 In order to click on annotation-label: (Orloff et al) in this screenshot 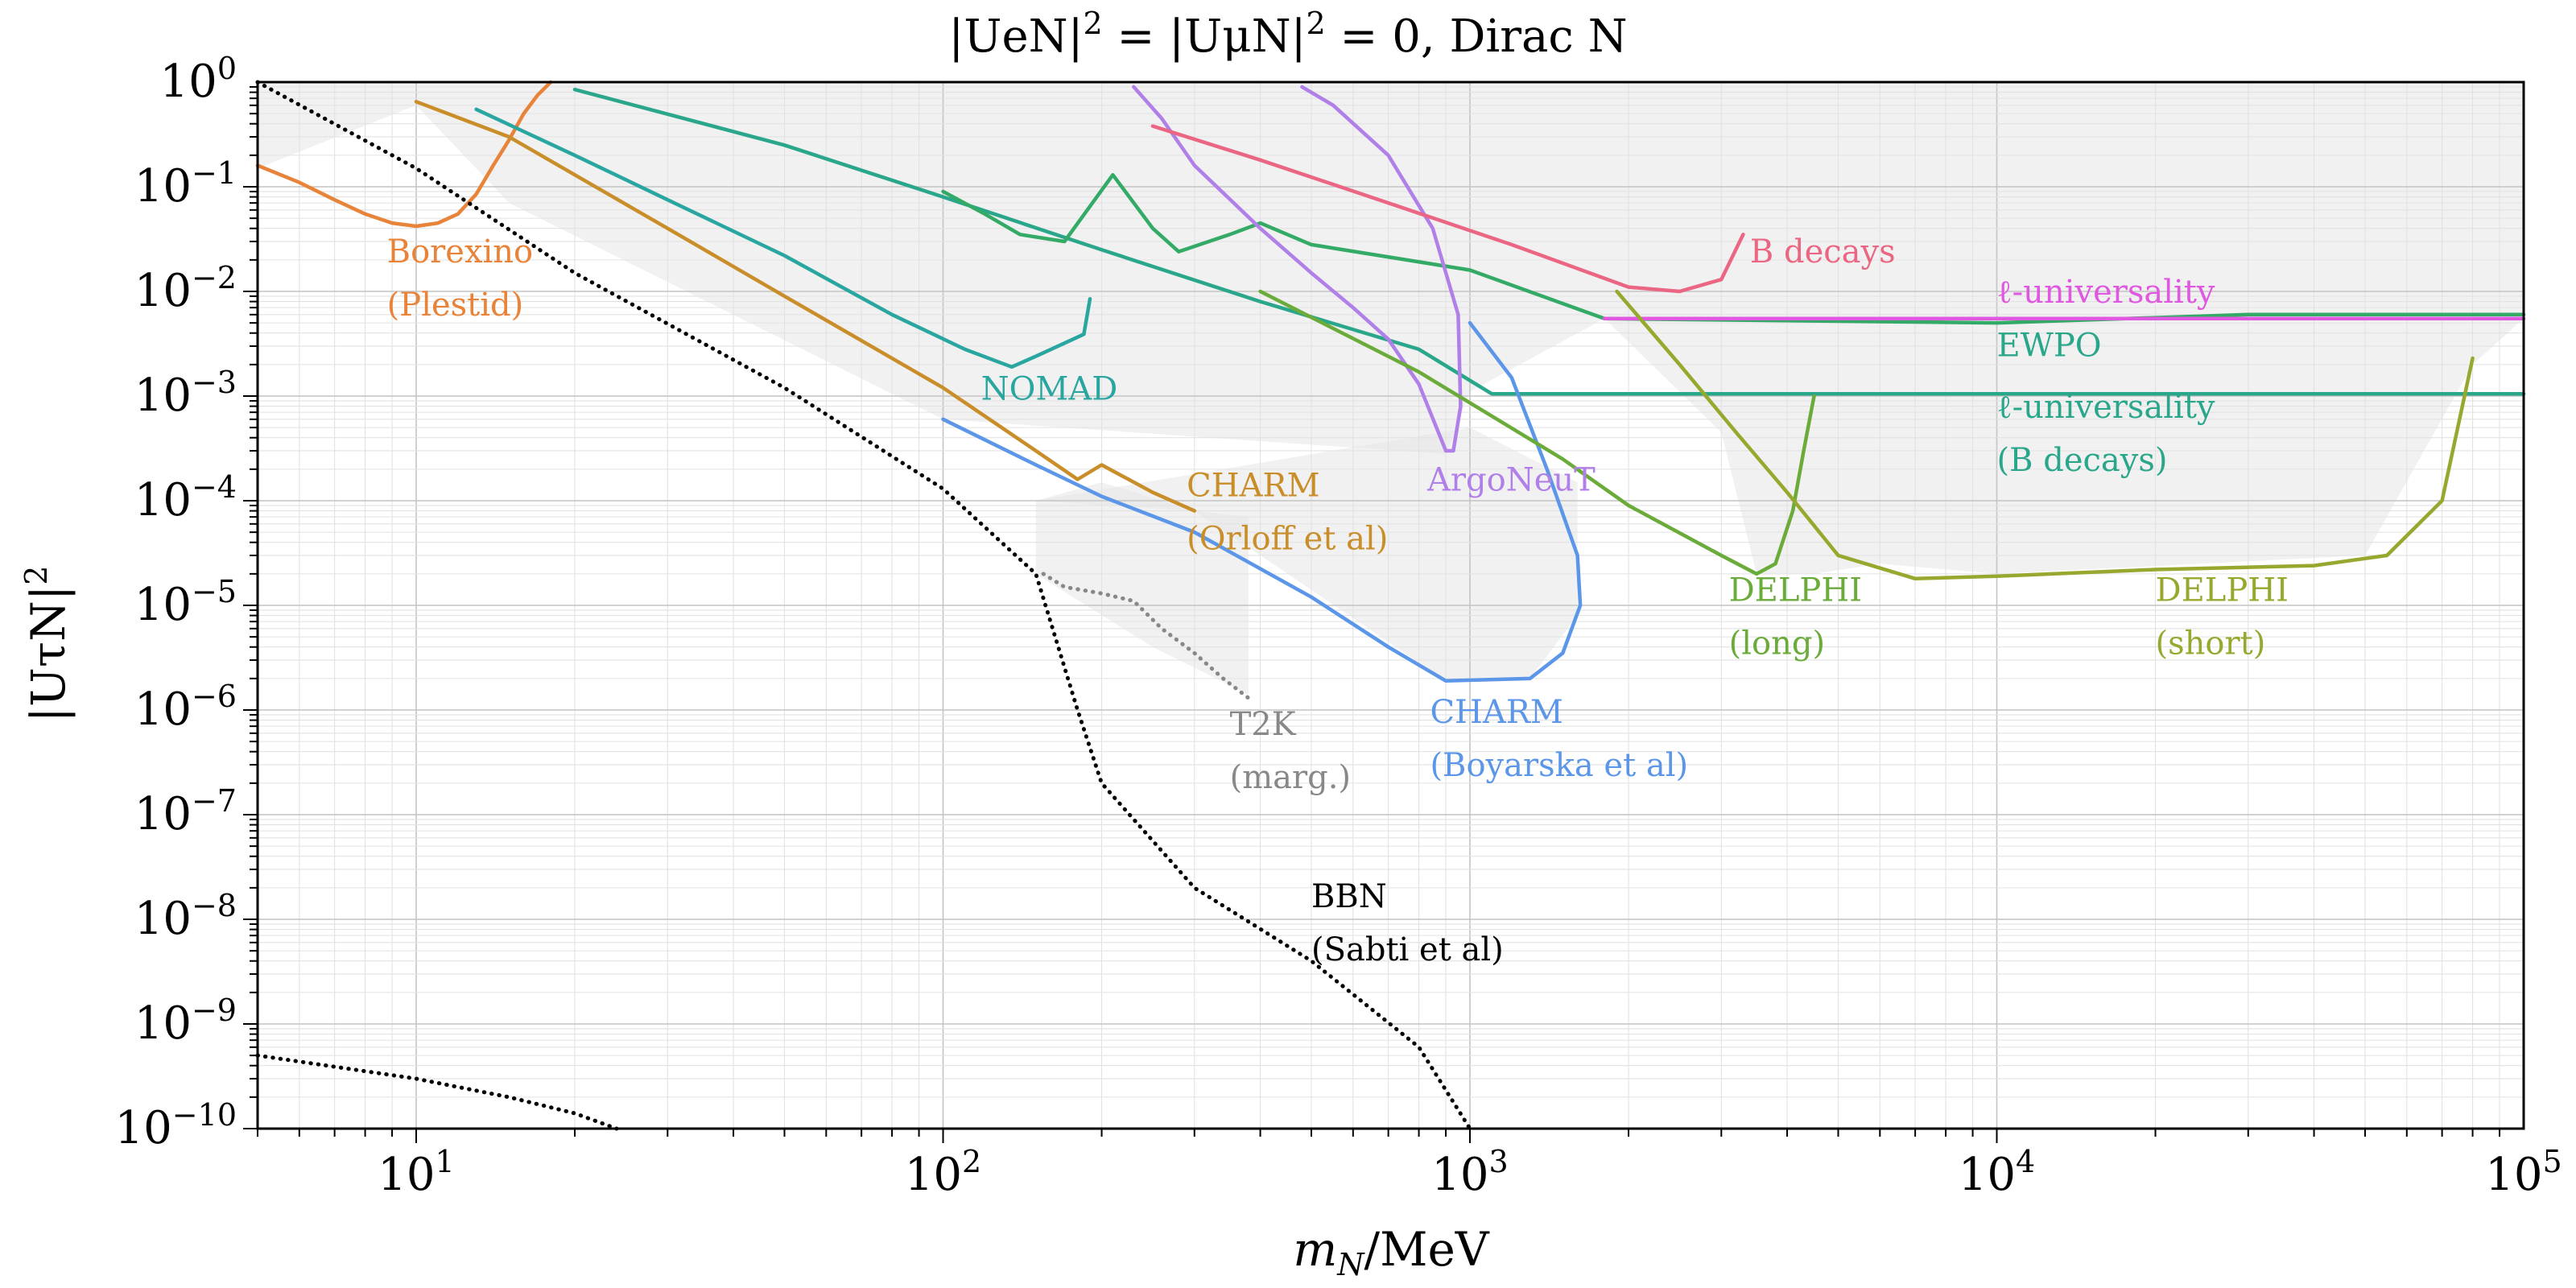, I will do `click(1287, 539)`.